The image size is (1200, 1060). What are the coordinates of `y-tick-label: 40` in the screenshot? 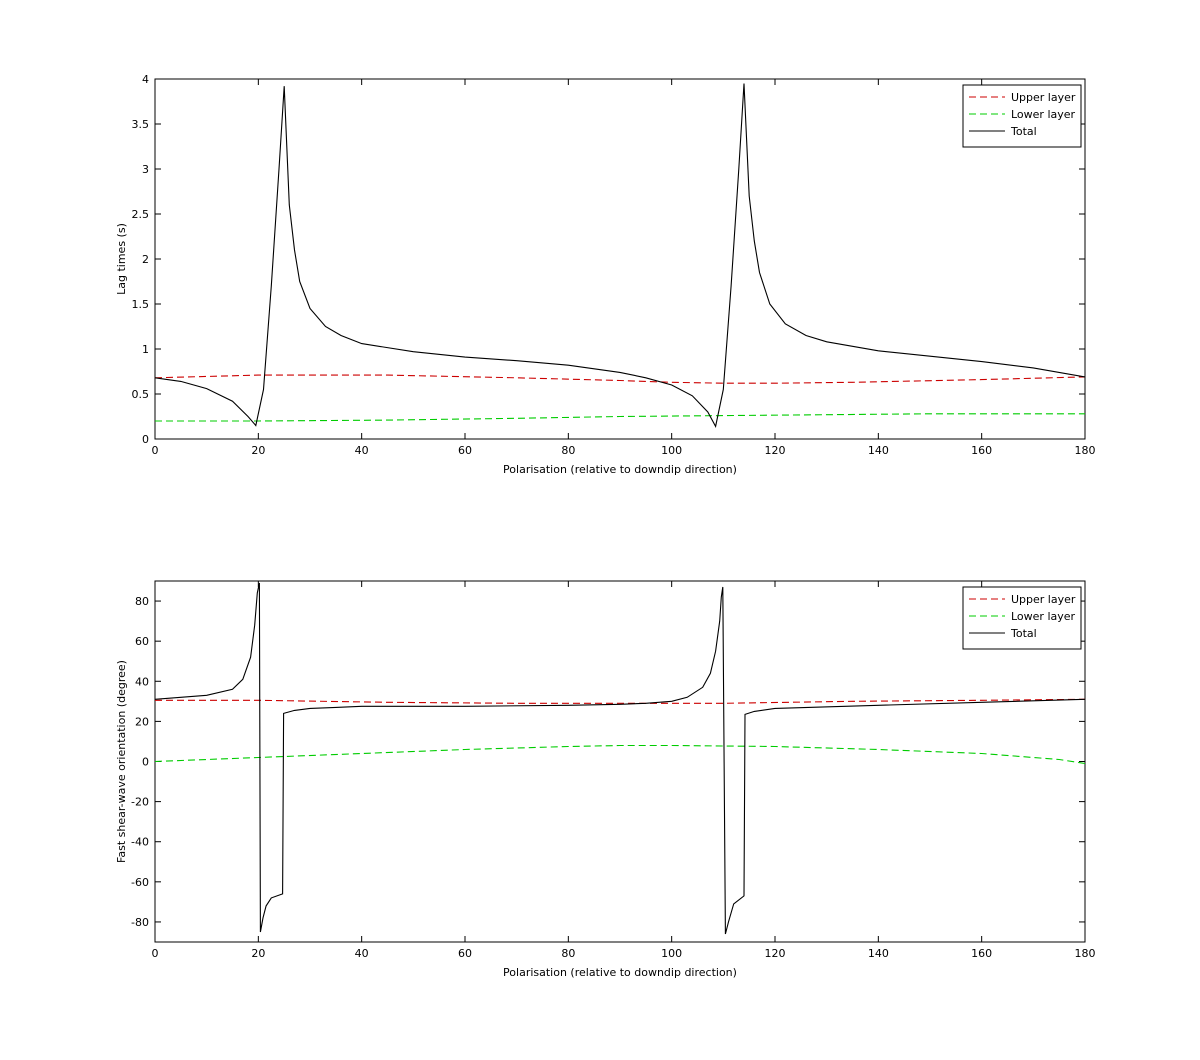 It's located at (142, 681).